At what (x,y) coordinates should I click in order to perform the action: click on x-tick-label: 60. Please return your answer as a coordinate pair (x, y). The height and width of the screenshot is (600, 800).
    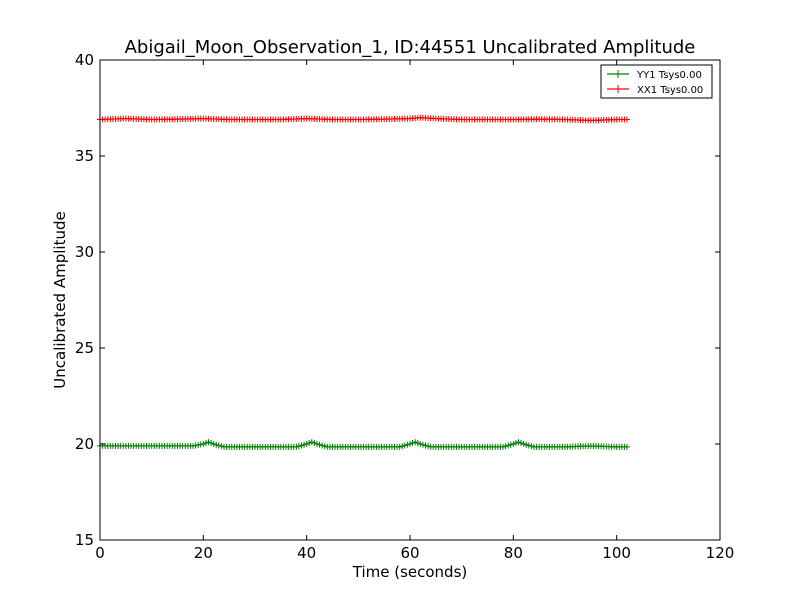
    Looking at the image, I should click on (409, 553).